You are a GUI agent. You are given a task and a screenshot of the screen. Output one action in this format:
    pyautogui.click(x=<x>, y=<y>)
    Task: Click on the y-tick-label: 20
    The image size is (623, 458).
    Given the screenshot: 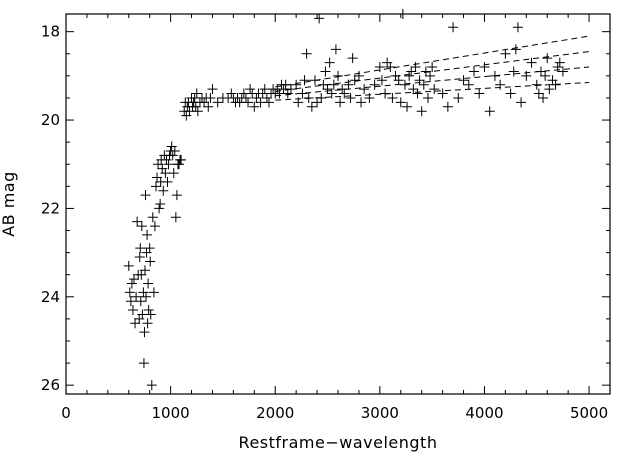 What is the action you would take?
    pyautogui.click(x=50, y=120)
    